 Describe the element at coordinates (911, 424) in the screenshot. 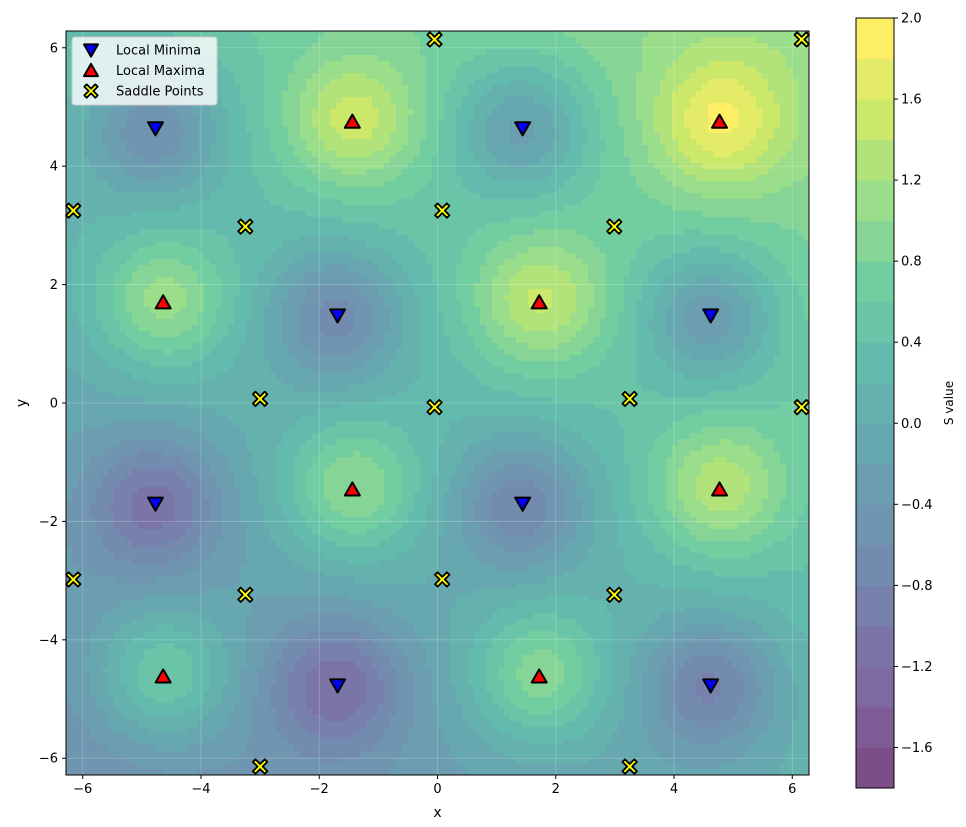

I see `colorbar-tick-label: 0.0` at that location.